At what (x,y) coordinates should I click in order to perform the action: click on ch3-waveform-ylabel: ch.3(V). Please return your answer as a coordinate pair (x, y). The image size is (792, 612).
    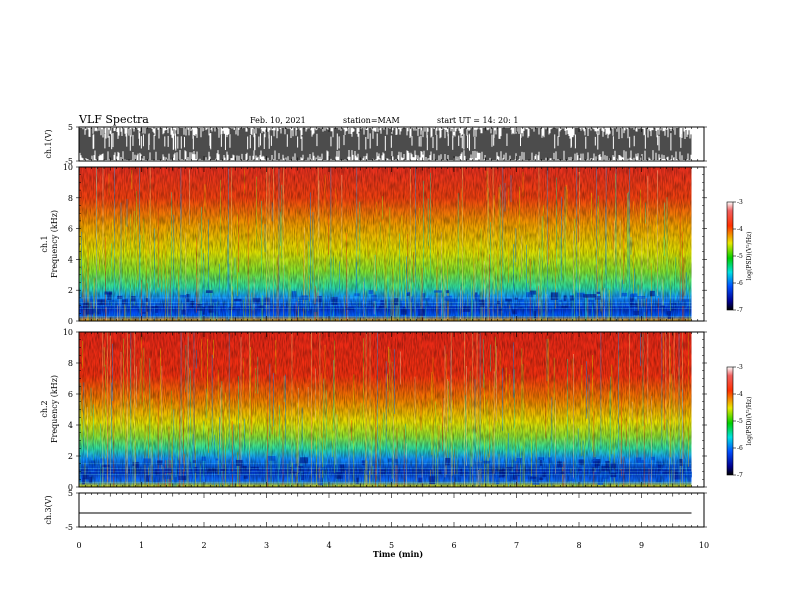
    Looking at the image, I should click on (48, 509).